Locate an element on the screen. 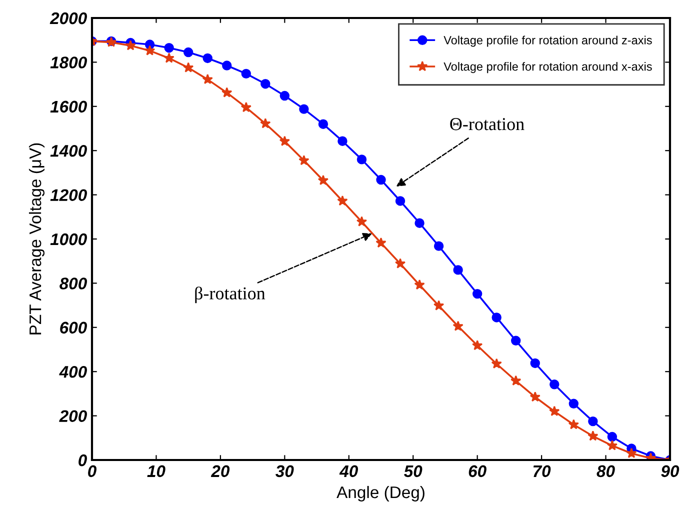  x-tick-label: 60 is located at coordinates (477, 471).